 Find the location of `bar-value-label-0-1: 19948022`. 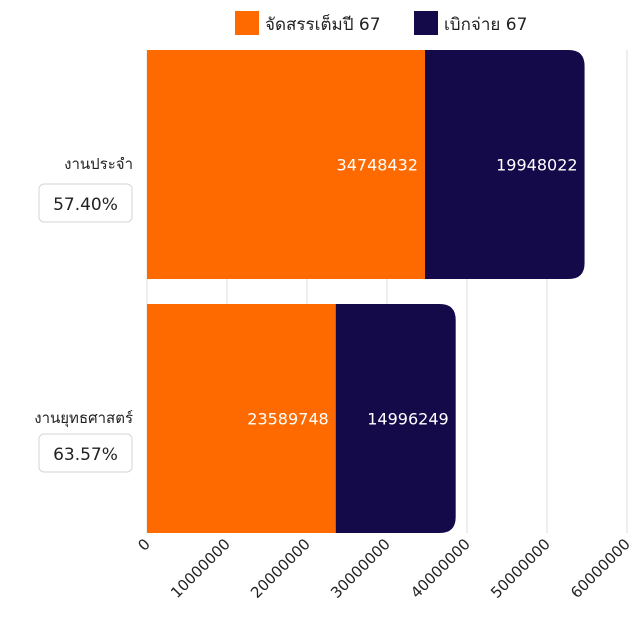

bar-value-label-0-1: 19948022 is located at coordinates (536, 165).